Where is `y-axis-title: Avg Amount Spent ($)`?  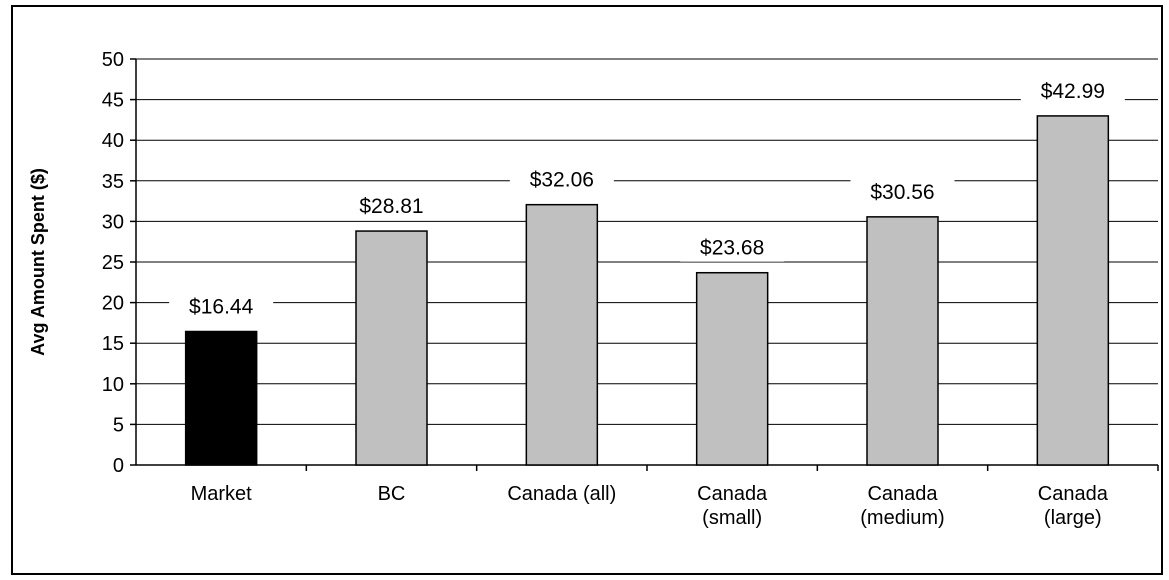
y-axis-title: Avg Amount Spent ($) is located at coordinates (38, 262).